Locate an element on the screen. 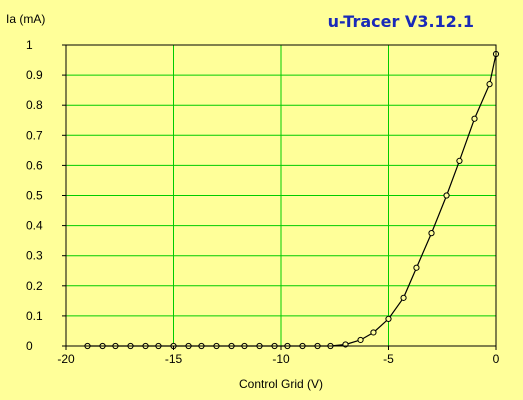 This screenshot has height=400, width=523. y-tick-label: 0.1 is located at coordinates (34, 316).